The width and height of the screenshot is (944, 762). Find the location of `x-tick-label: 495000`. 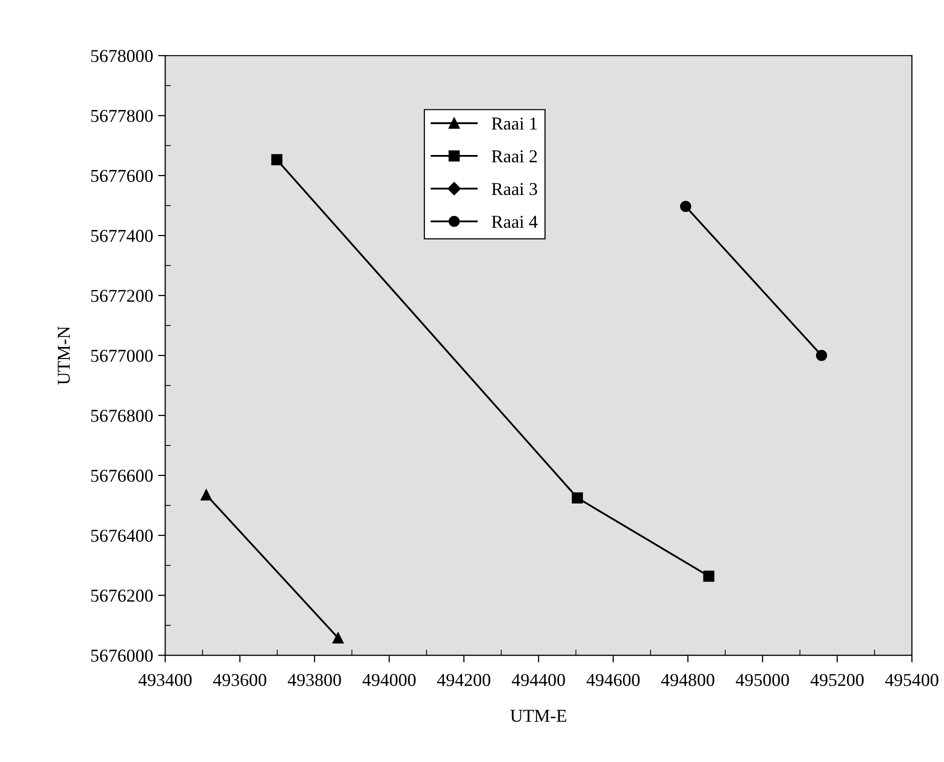

x-tick-label: 495000 is located at coordinates (762, 680).